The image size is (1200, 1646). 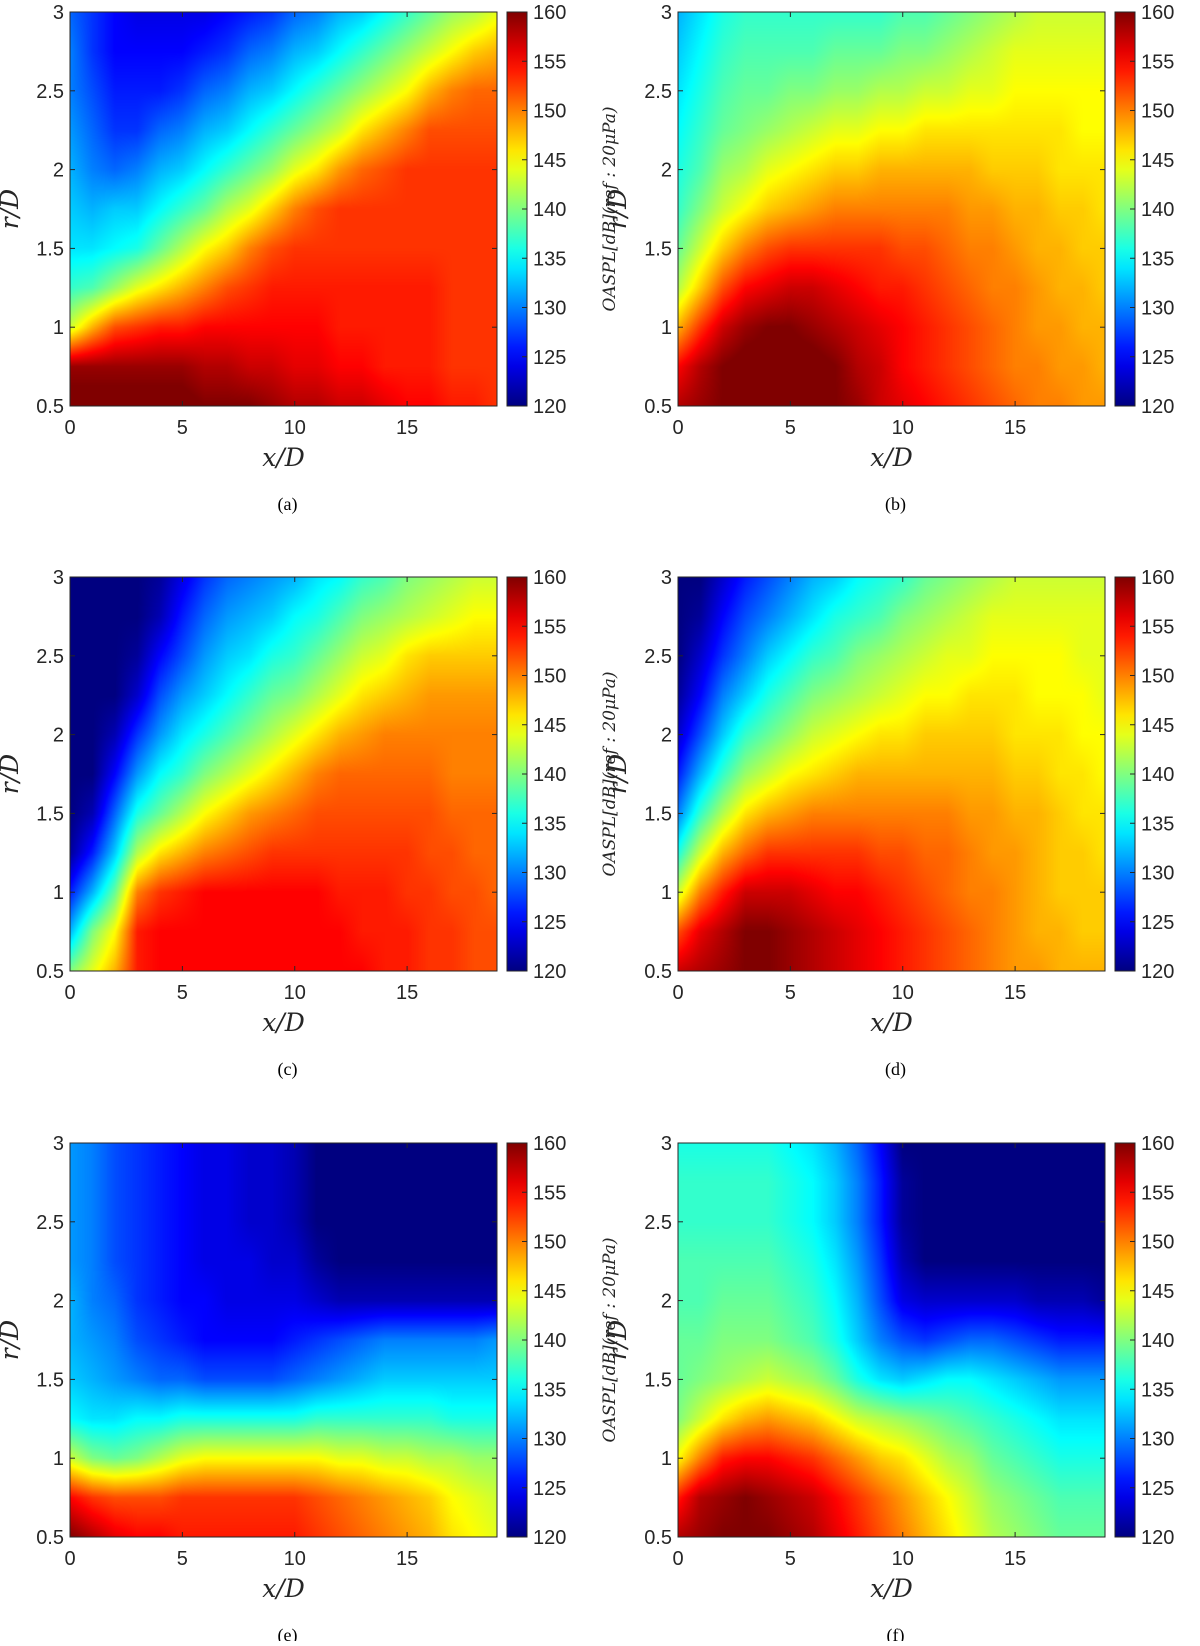 I want to click on panel-caption: (d), so click(x=895, y=1069).